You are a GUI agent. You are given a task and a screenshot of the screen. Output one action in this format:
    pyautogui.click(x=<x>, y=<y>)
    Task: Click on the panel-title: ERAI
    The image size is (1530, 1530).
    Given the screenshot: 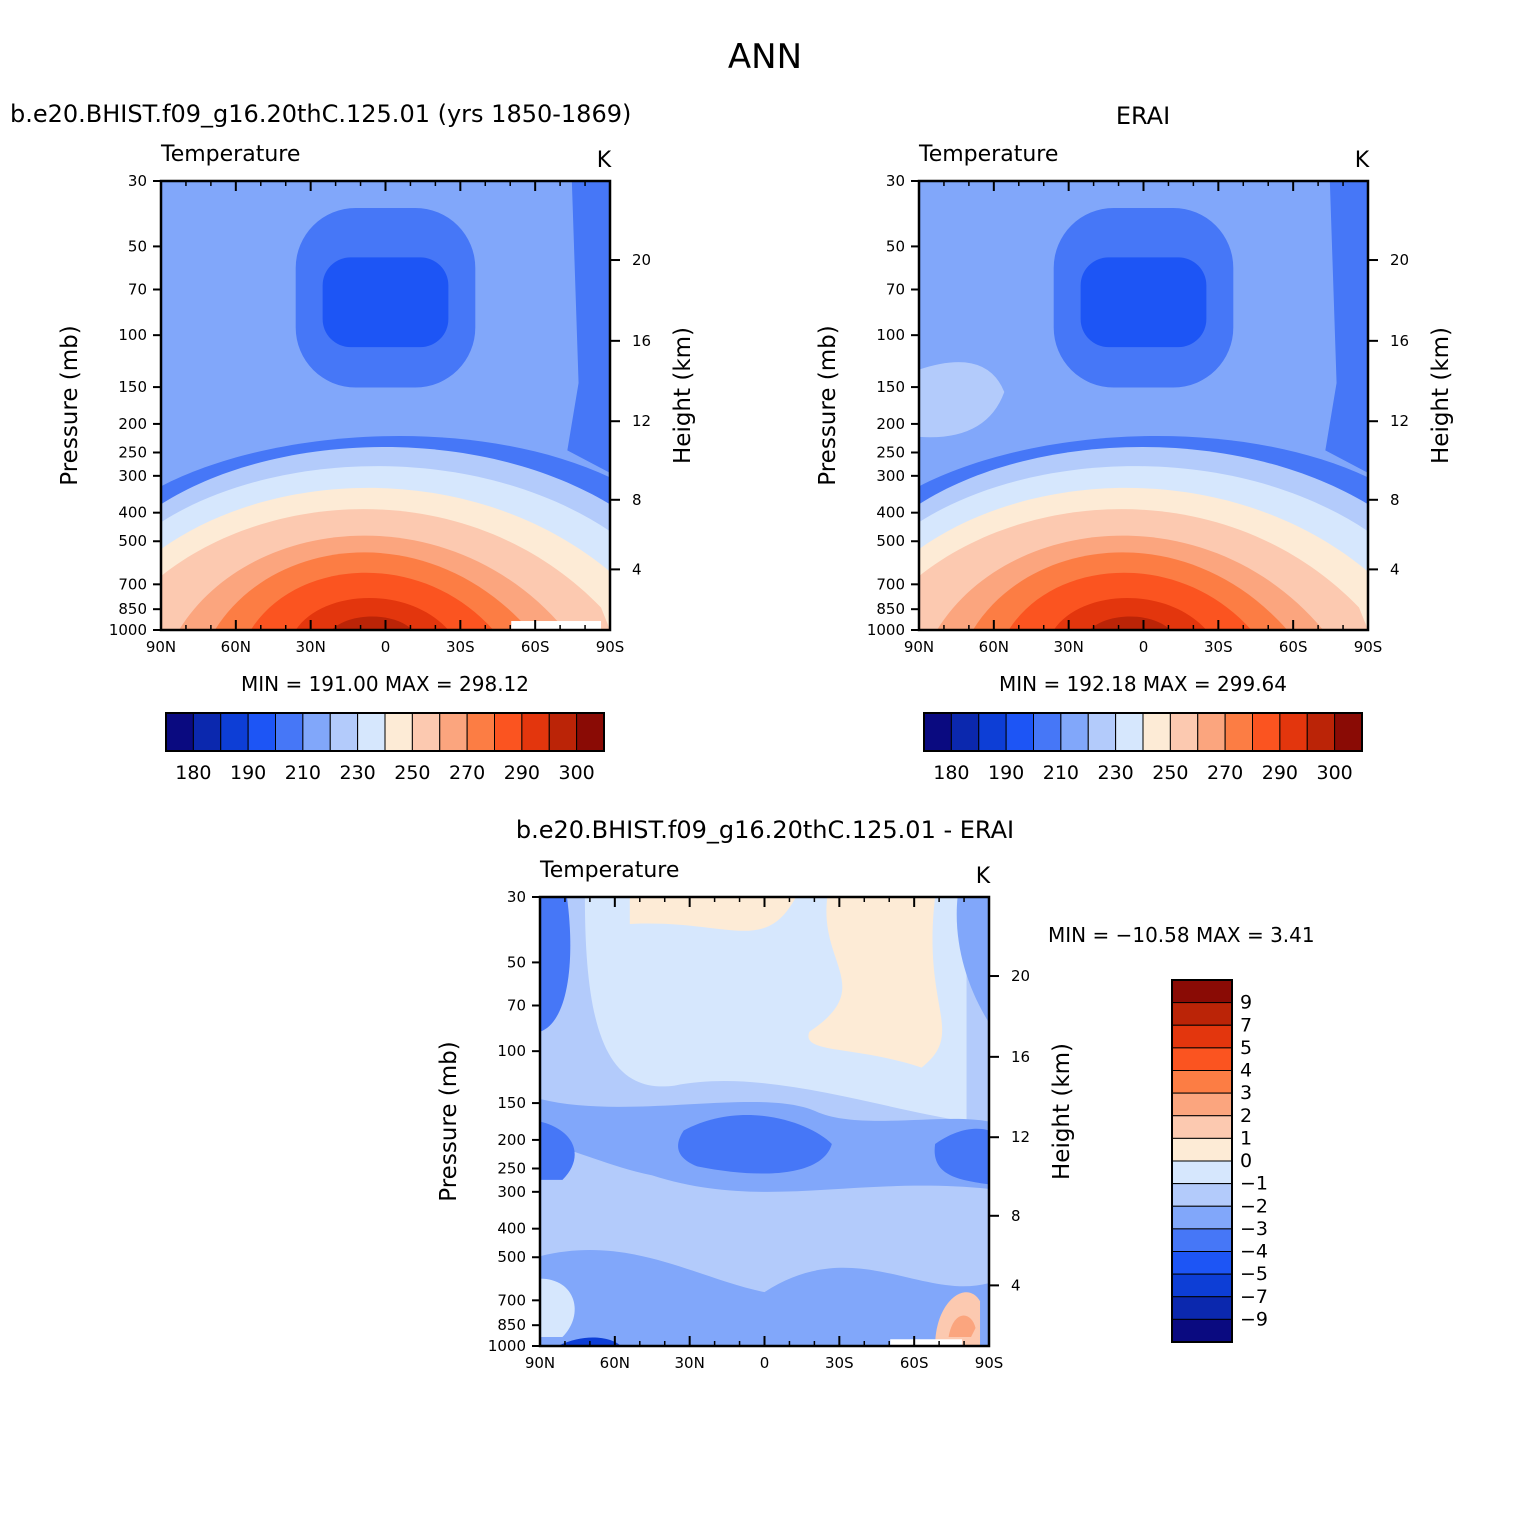 What is the action you would take?
    pyautogui.click(x=1143, y=116)
    